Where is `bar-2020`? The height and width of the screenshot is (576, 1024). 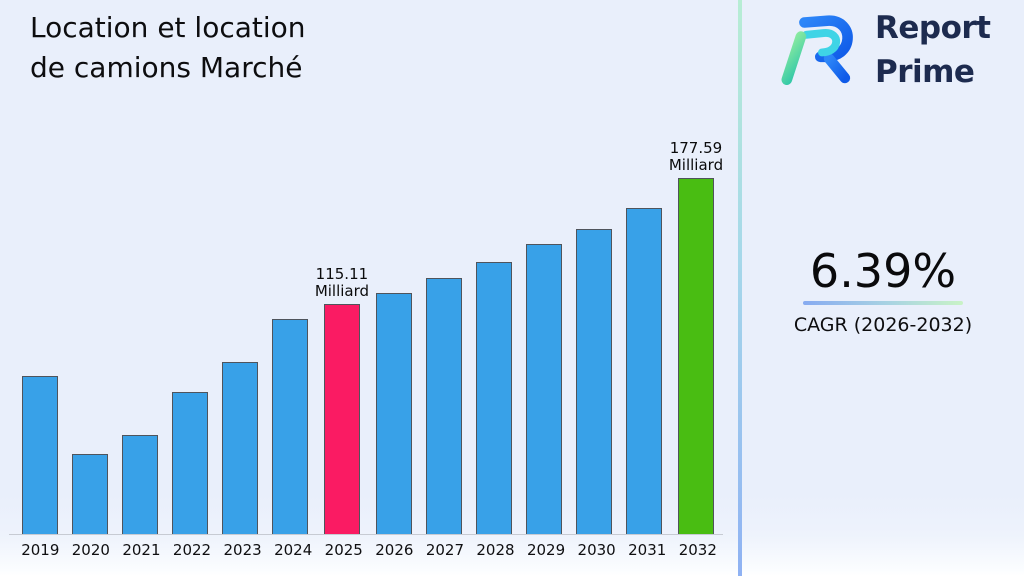
bar-2020 is located at coordinates (89, 494).